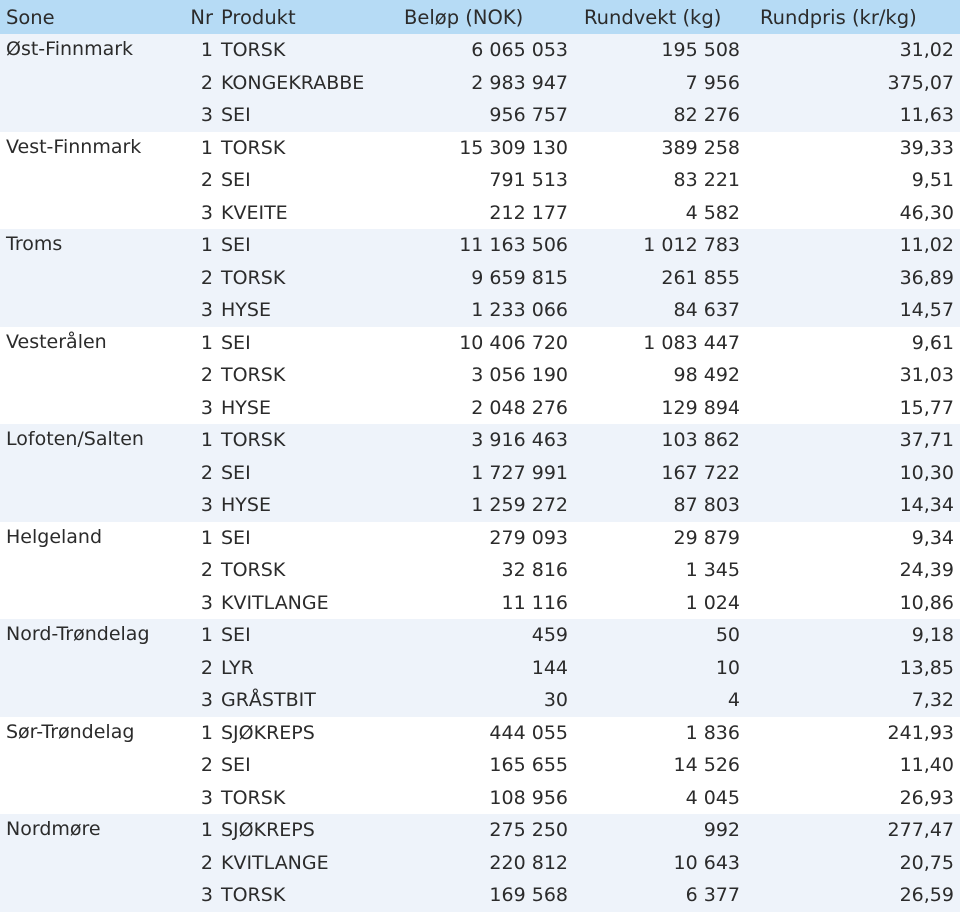 The image size is (960, 922). Describe the element at coordinates (480, 732) in the screenshot. I see `table-row: Sør-Trøndelag 1 SJØKREPS 444 055 1 836 241,93` at that location.